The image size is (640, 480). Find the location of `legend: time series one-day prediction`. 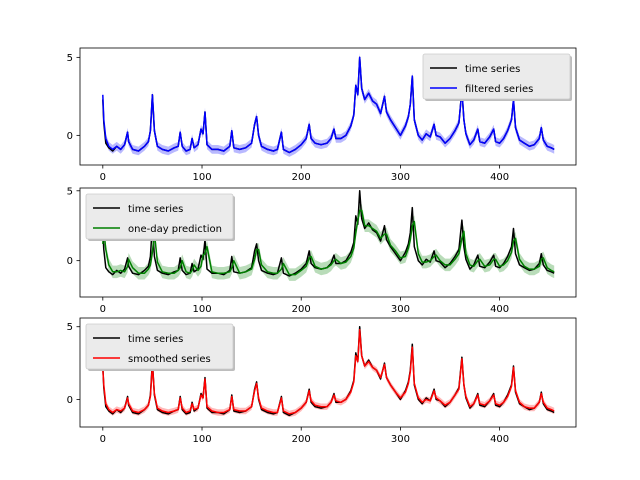

legend: time series one-day prediction is located at coordinates (160, 217).